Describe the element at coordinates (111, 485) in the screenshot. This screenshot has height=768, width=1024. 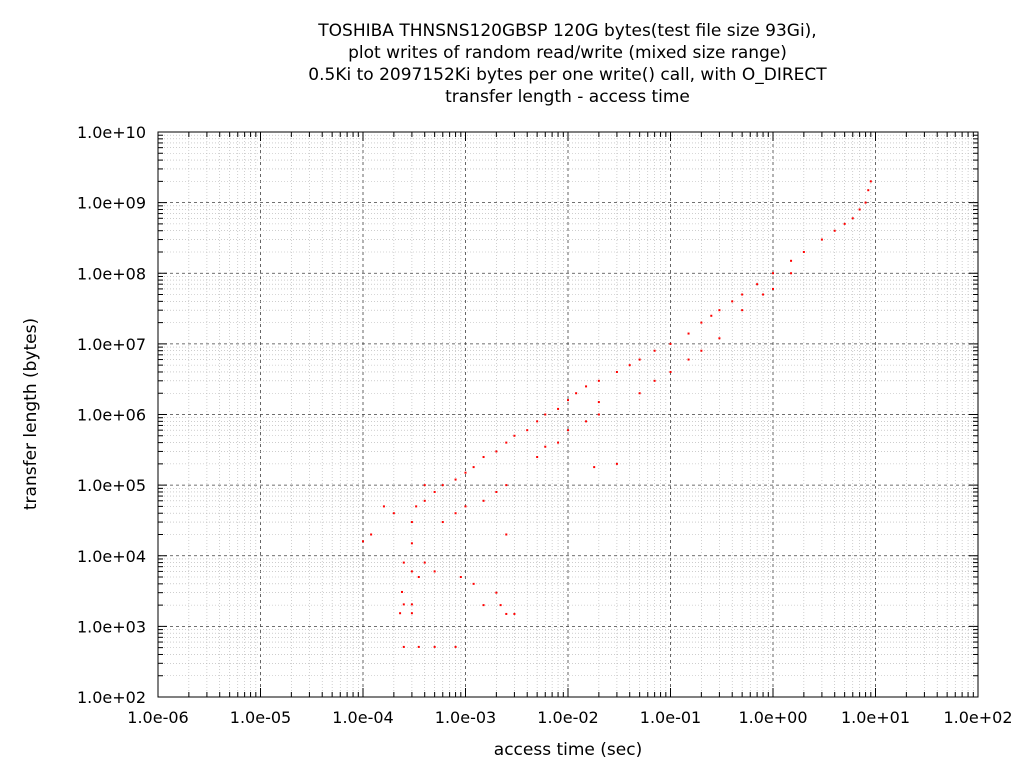
I see `y-tick-label: 1.0e+05` at that location.